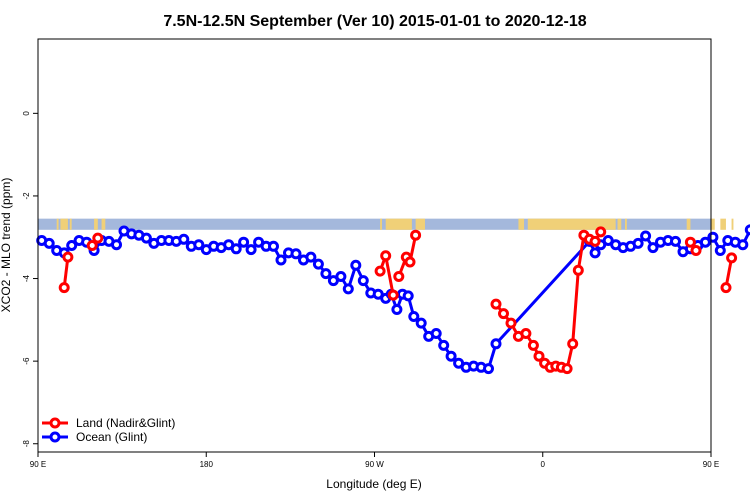 This screenshot has height=500, width=750. What do you see at coordinates (373, 484) in the screenshot?
I see `x-axis-label: Longitude (deg E)` at bounding box center [373, 484].